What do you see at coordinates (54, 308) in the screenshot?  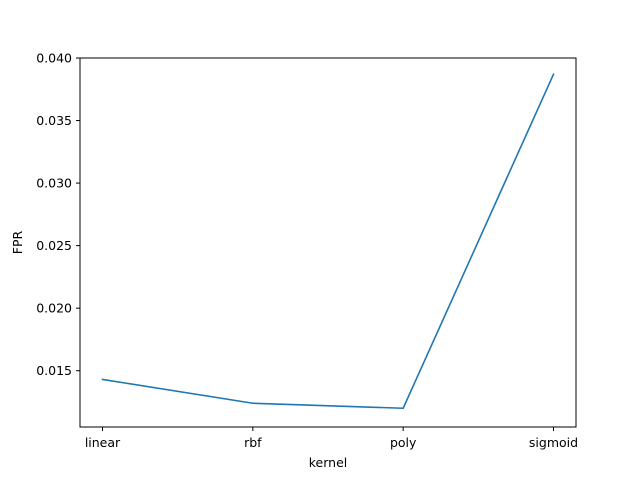 I see `y-tick-label: 0.020` at bounding box center [54, 308].